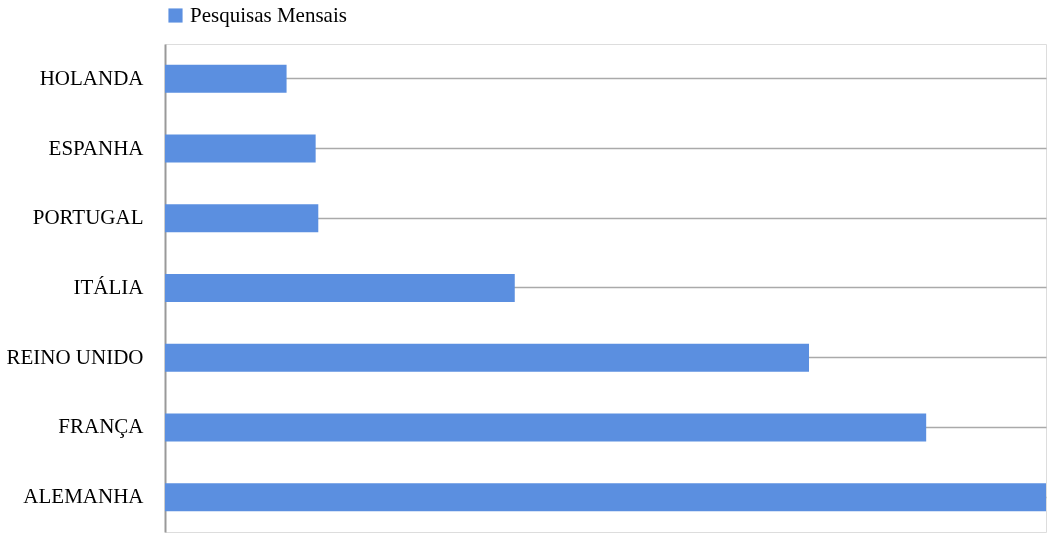  Describe the element at coordinates (92, 77) in the screenshot. I see `y-tick-label: HOLANDA` at that location.